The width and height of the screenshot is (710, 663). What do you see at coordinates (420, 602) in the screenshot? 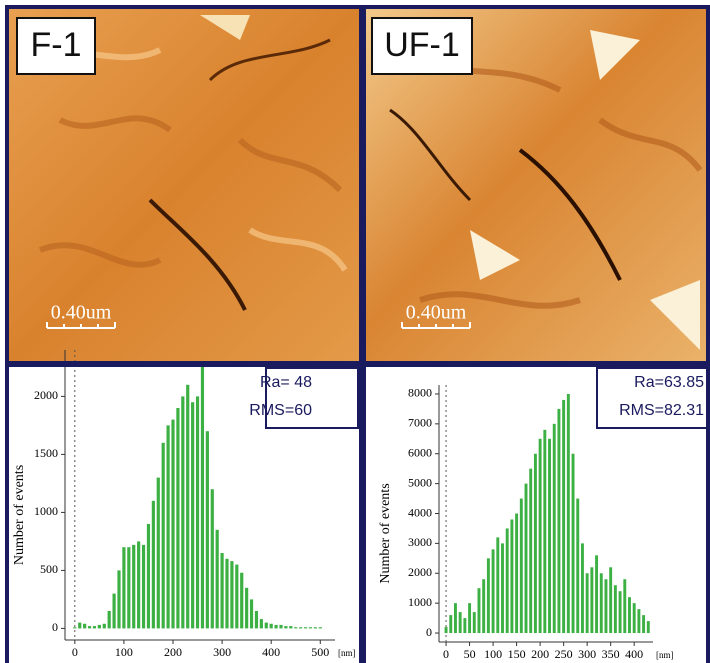
I see `y-tick-label: 1000` at bounding box center [420, 602].